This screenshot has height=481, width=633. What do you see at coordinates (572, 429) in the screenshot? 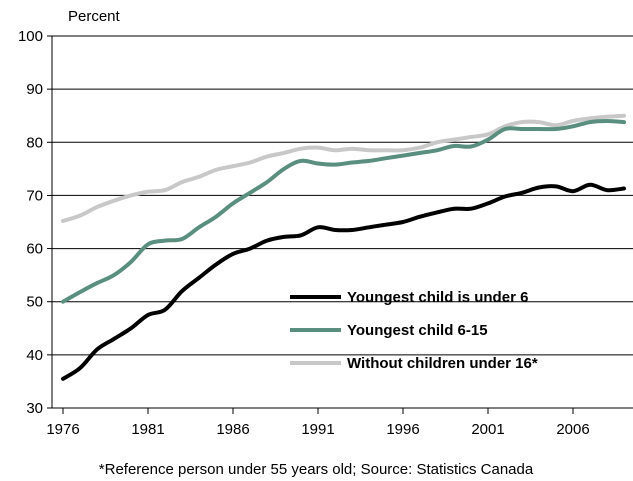
I see `x-tick-label-2006: 2006` at bounding box center [572, 429].